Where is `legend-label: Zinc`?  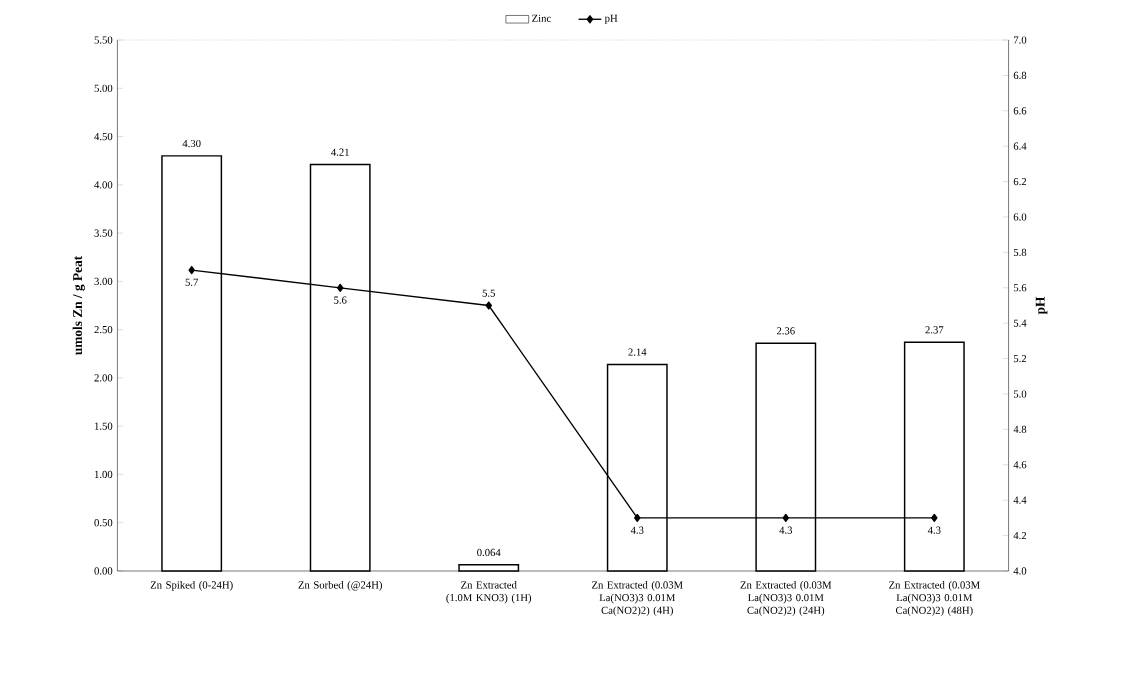 legend-label: Zinc is located at coordinates (541, 18).